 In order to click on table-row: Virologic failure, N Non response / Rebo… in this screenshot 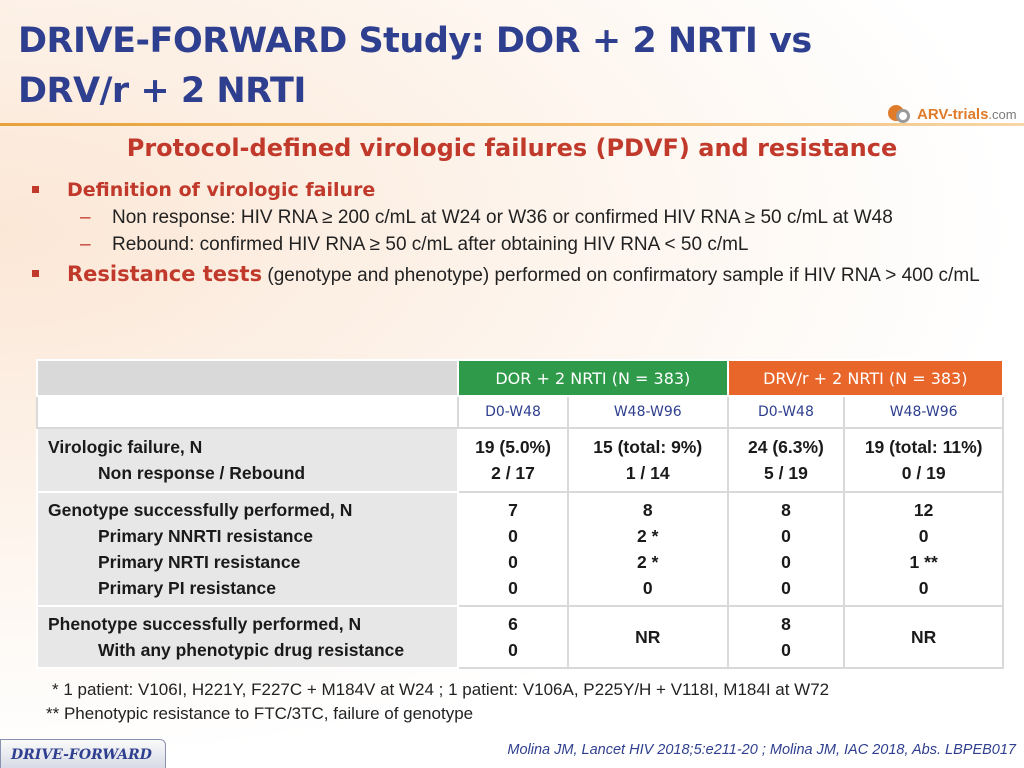, I will do `click(519, 460)`.